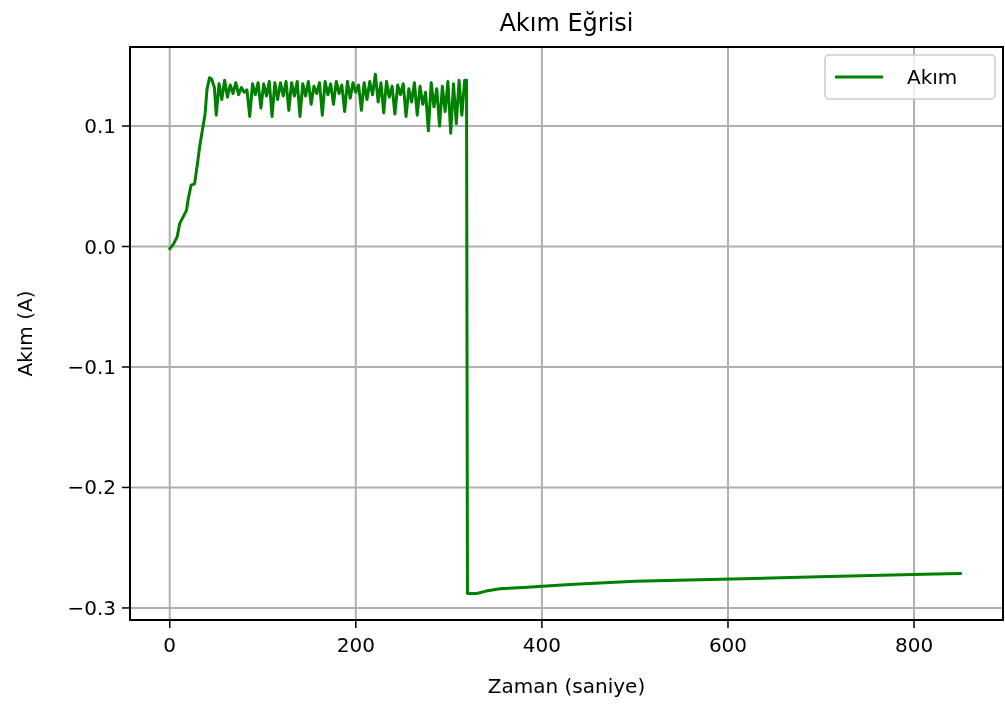 This screenshot has width=1005, height=705. What do you see at coordinates (25, 333) in the screenshot?
I see `y-axis-title: Akım (A)` at bounding box center [25, 333].